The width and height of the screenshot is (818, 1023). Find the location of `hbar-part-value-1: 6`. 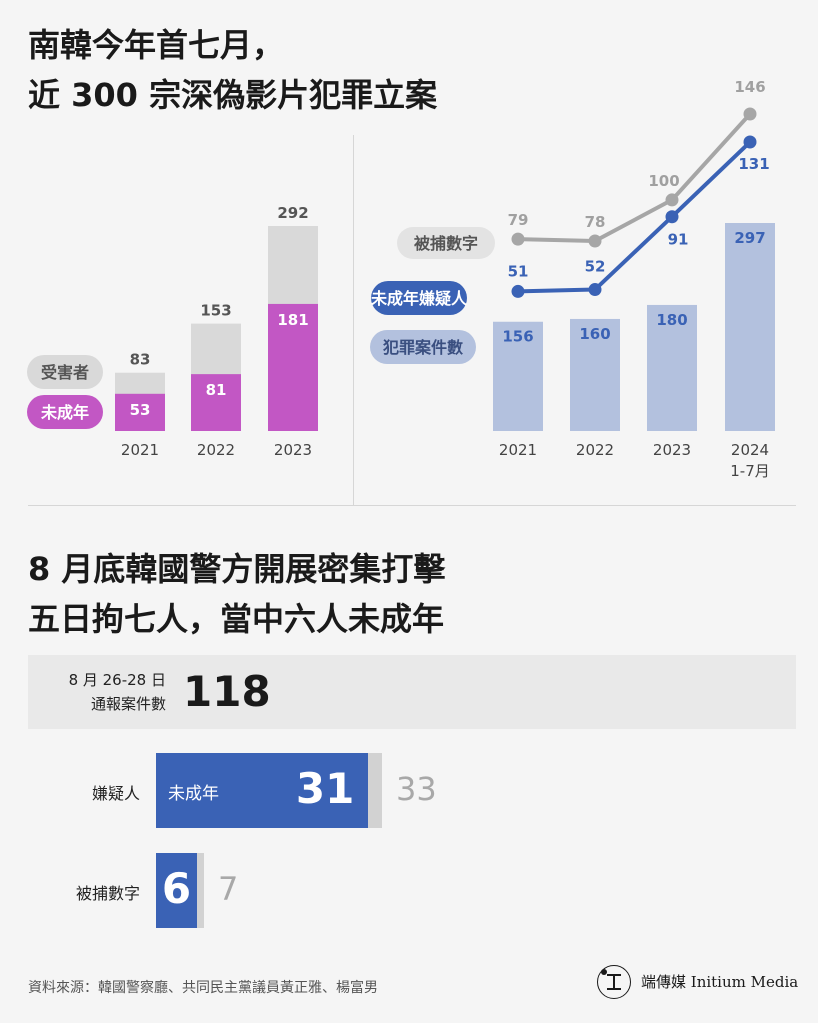

hbar-part-value-1: 6 is located at coordinates (176, 888).